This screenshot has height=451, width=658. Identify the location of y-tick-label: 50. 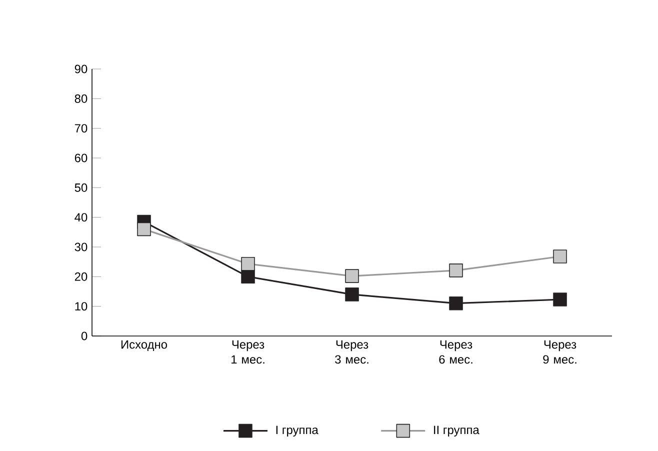
(81, 187).